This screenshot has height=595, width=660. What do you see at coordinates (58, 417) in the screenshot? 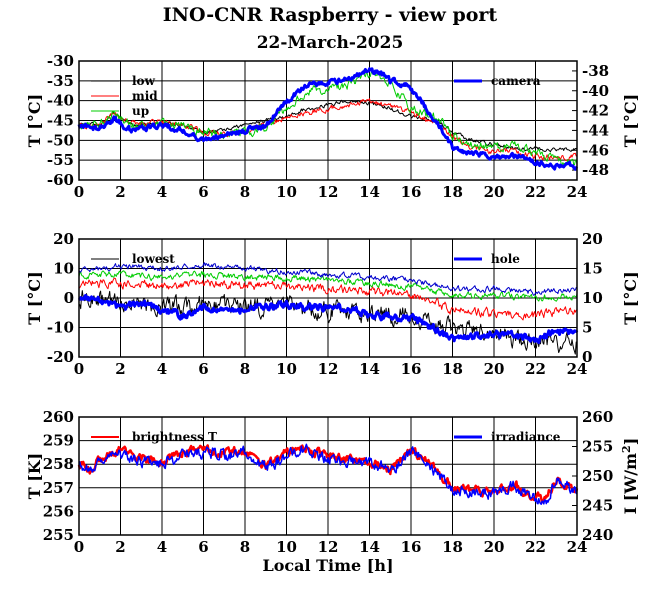
I see `y-tick-label: 260` at bounding box center [58, 417].